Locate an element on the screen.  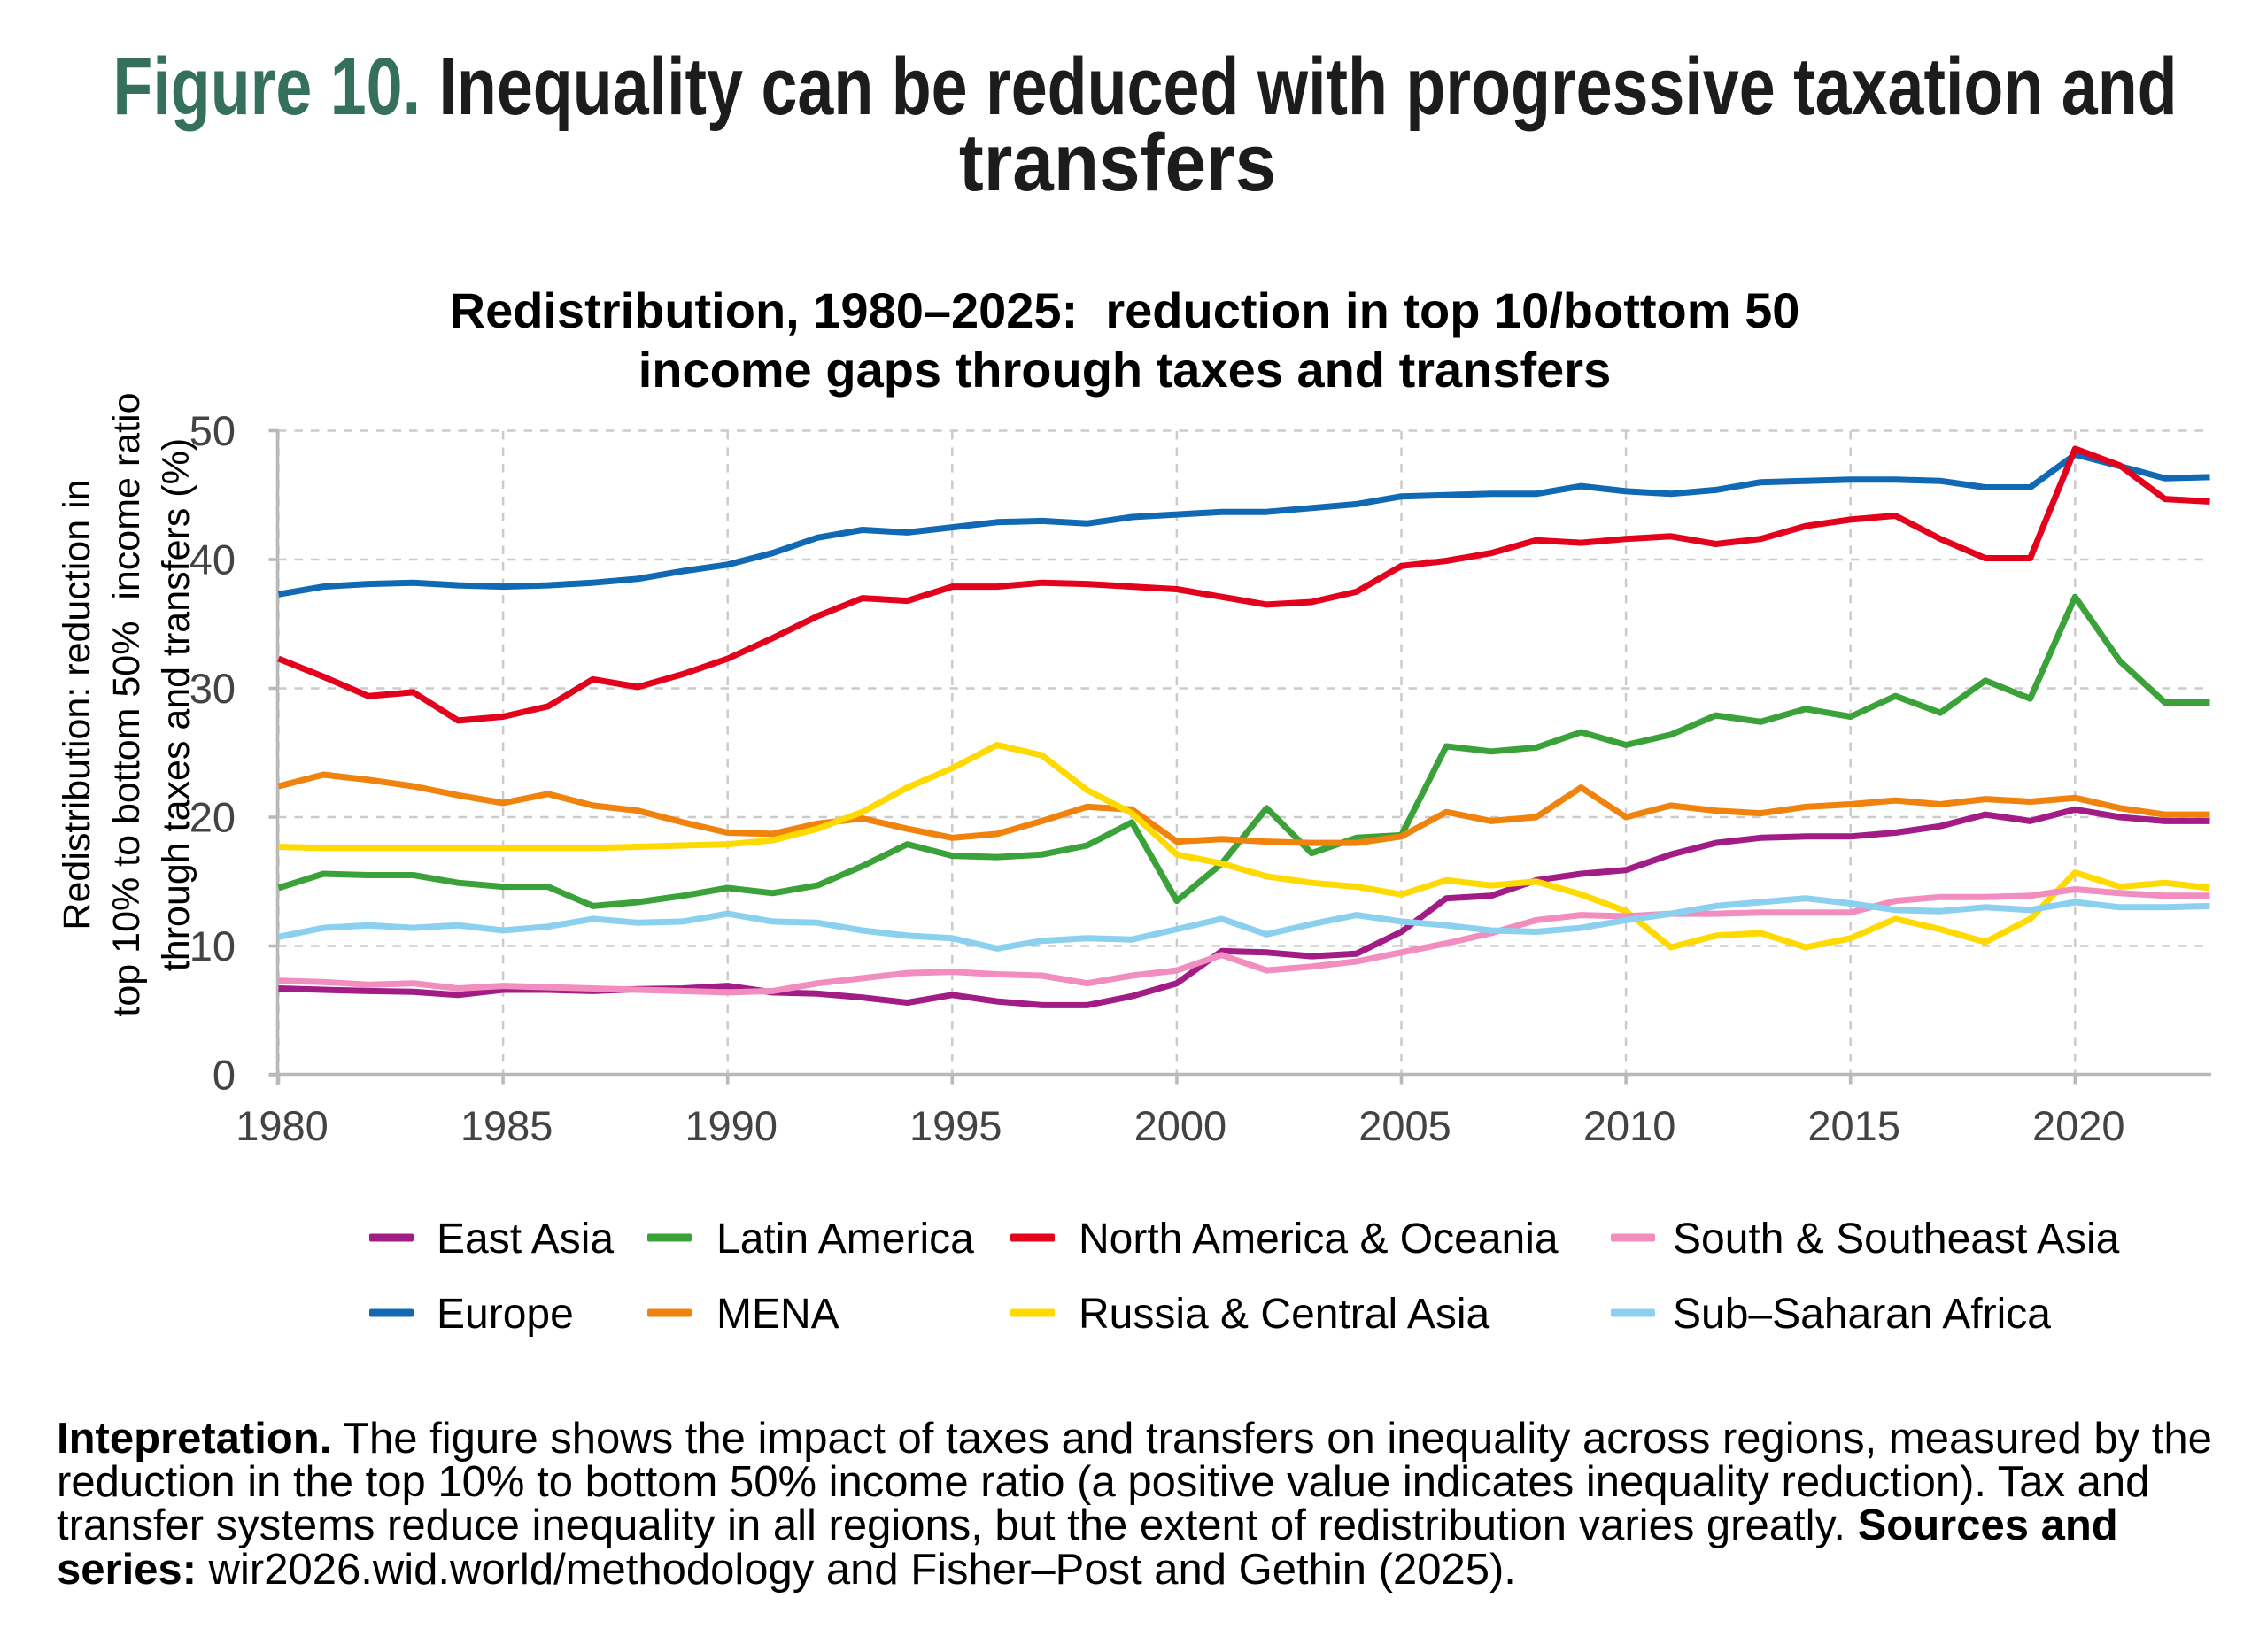
svg-text: 40 is located at coordinates (213, 560).